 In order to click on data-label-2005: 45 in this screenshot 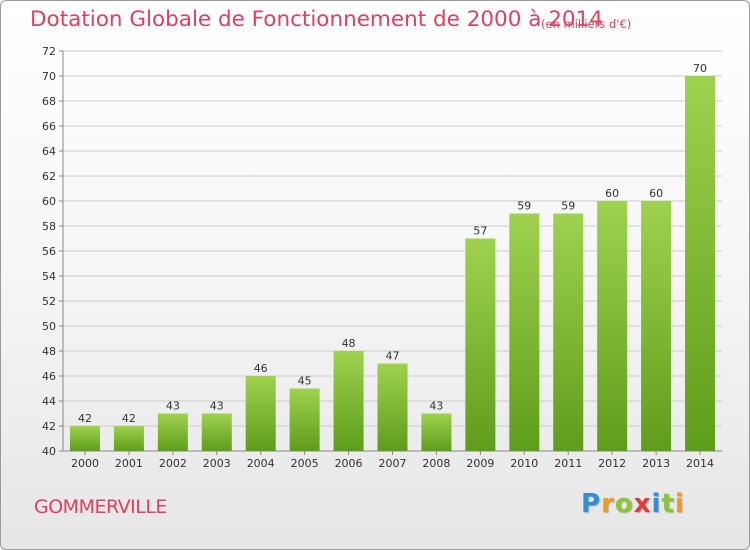, I will do `click(305, 381)`.